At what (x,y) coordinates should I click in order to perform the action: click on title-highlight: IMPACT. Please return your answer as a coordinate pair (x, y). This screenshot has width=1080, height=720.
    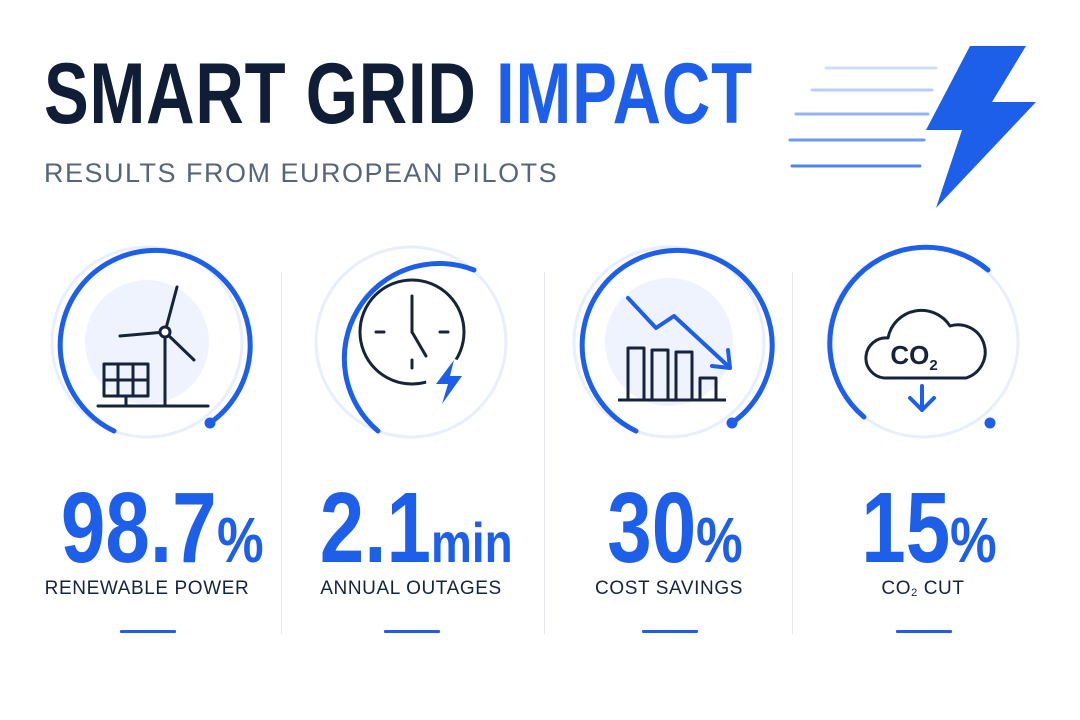
    Looking at the image, I should click on (624, 94).